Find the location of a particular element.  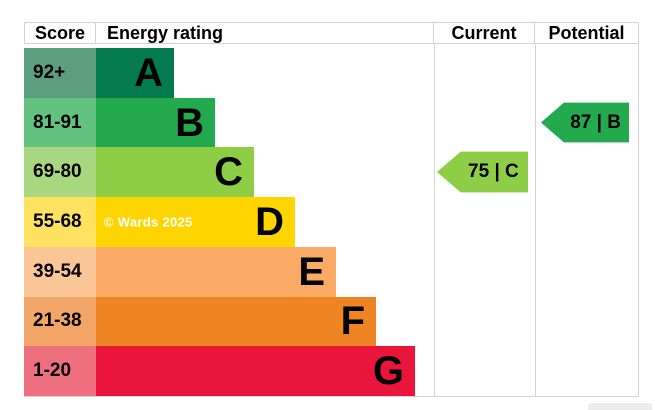

band-bar-G: G is located at coordinates (255, 371).